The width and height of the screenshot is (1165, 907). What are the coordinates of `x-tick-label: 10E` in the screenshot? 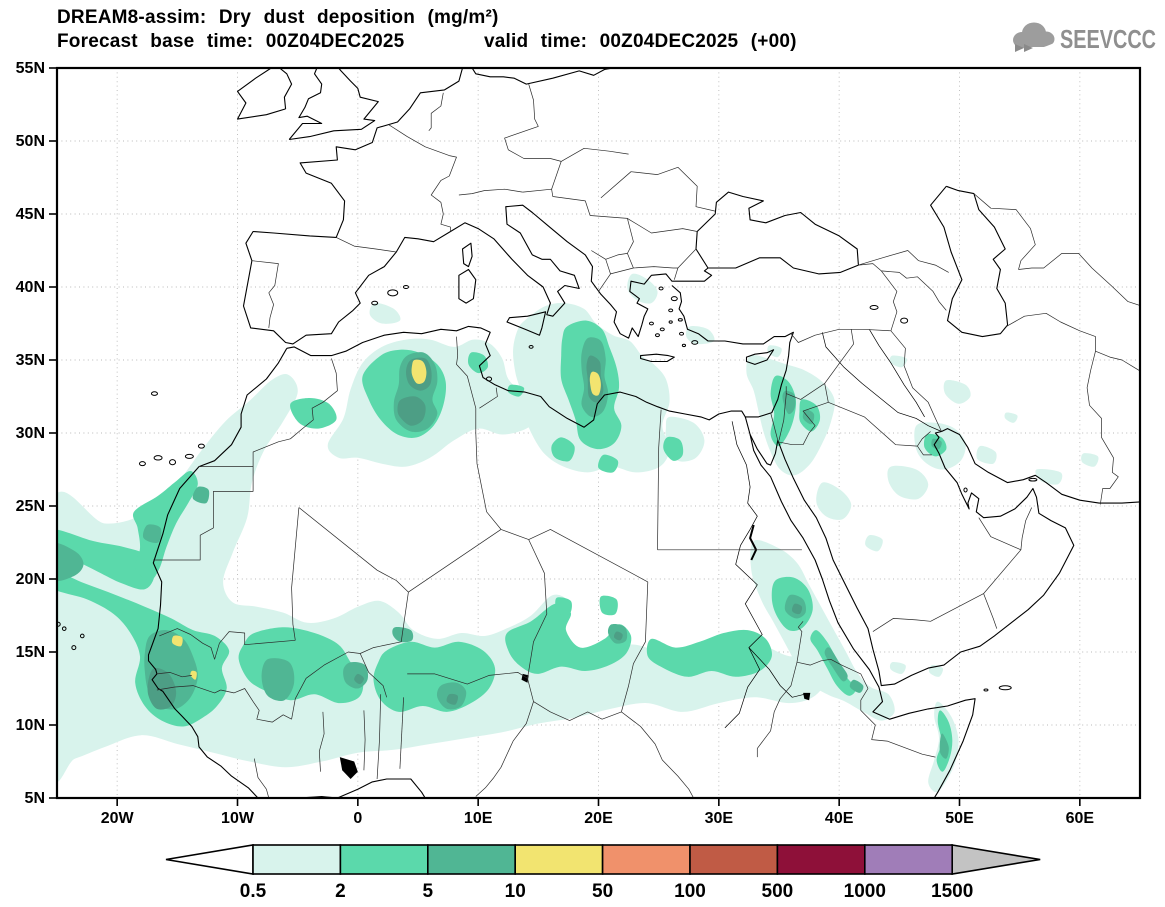 It's located at (478, 818).